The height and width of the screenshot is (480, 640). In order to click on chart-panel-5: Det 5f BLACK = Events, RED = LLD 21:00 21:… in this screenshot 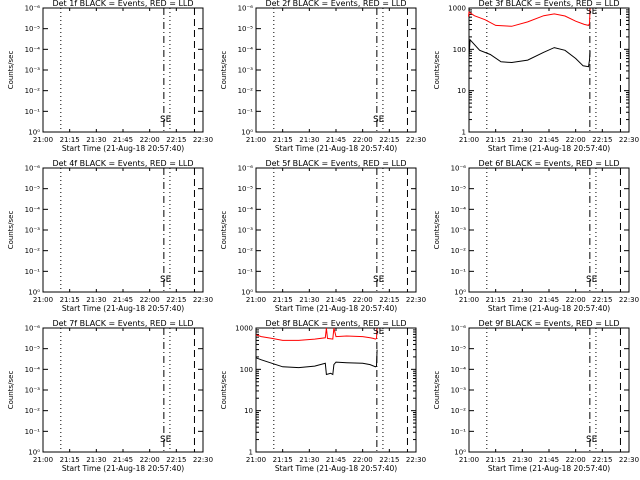, I will do `click(323, 236)`.